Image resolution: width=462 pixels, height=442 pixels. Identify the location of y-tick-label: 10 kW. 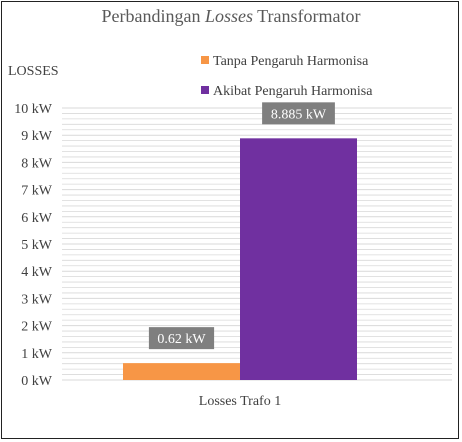
(33, 109).